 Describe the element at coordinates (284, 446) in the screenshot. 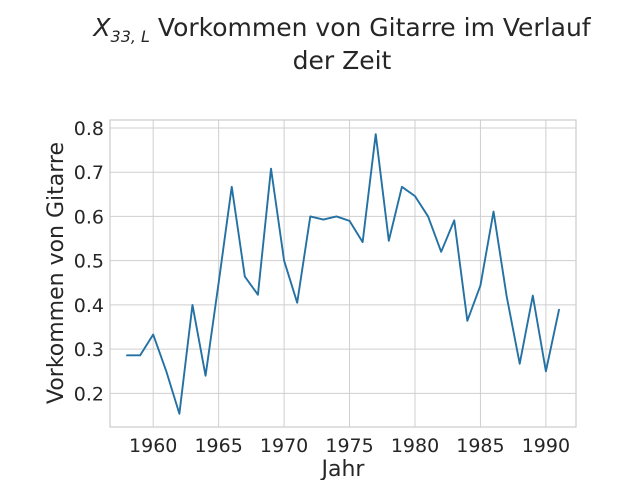

I see `x-tick-label: 1970` at that location.